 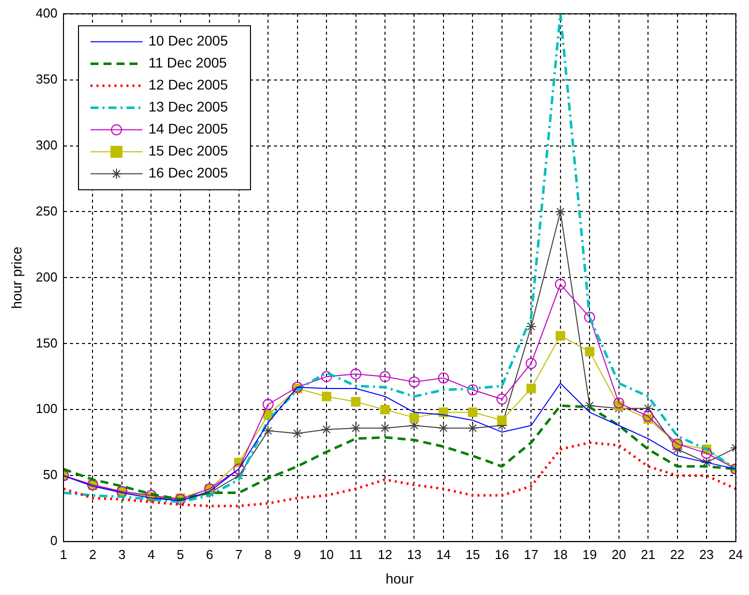 What do you see at coordinates (531, 554) in the screenshot?
I see `x-tick-label: 17` at bounding box center [531, 554].